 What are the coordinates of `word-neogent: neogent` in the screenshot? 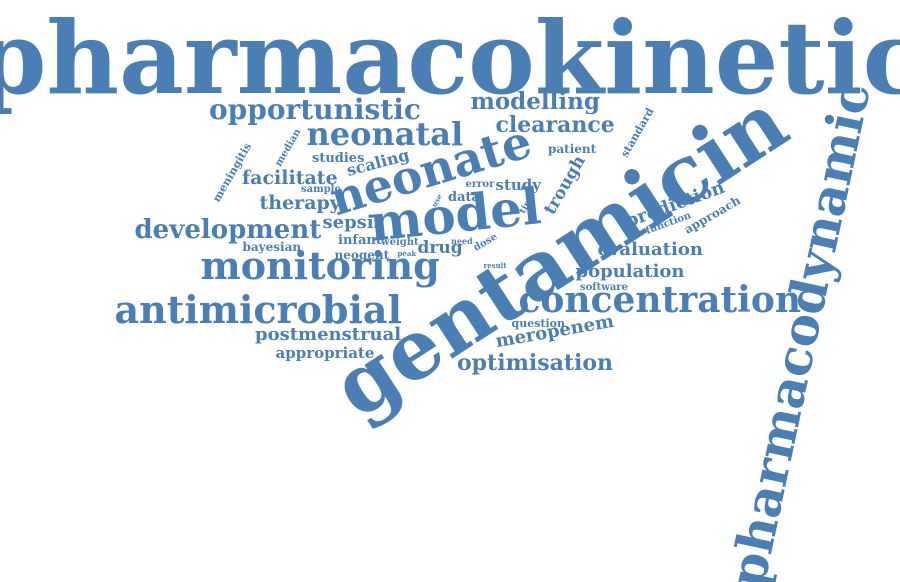 It's located at (362, 255).